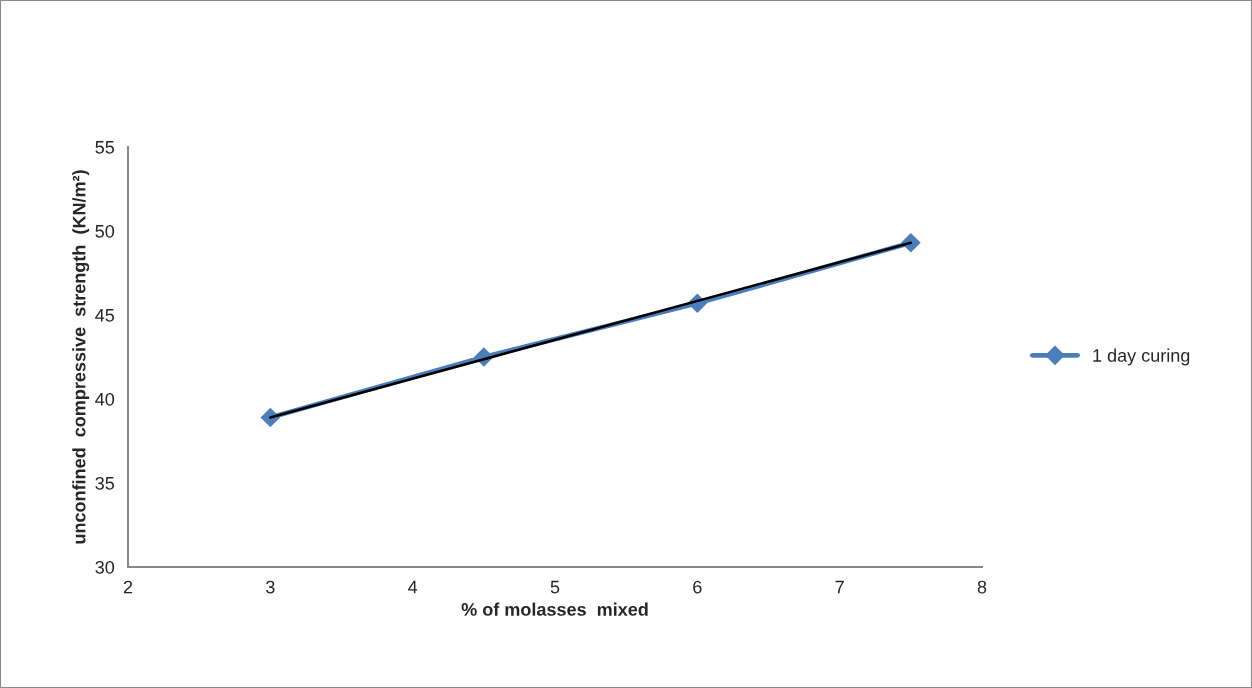  Describe the element at coordinates (839, 587) in the screenshot. I see `x-tick-label: 7` at that location.